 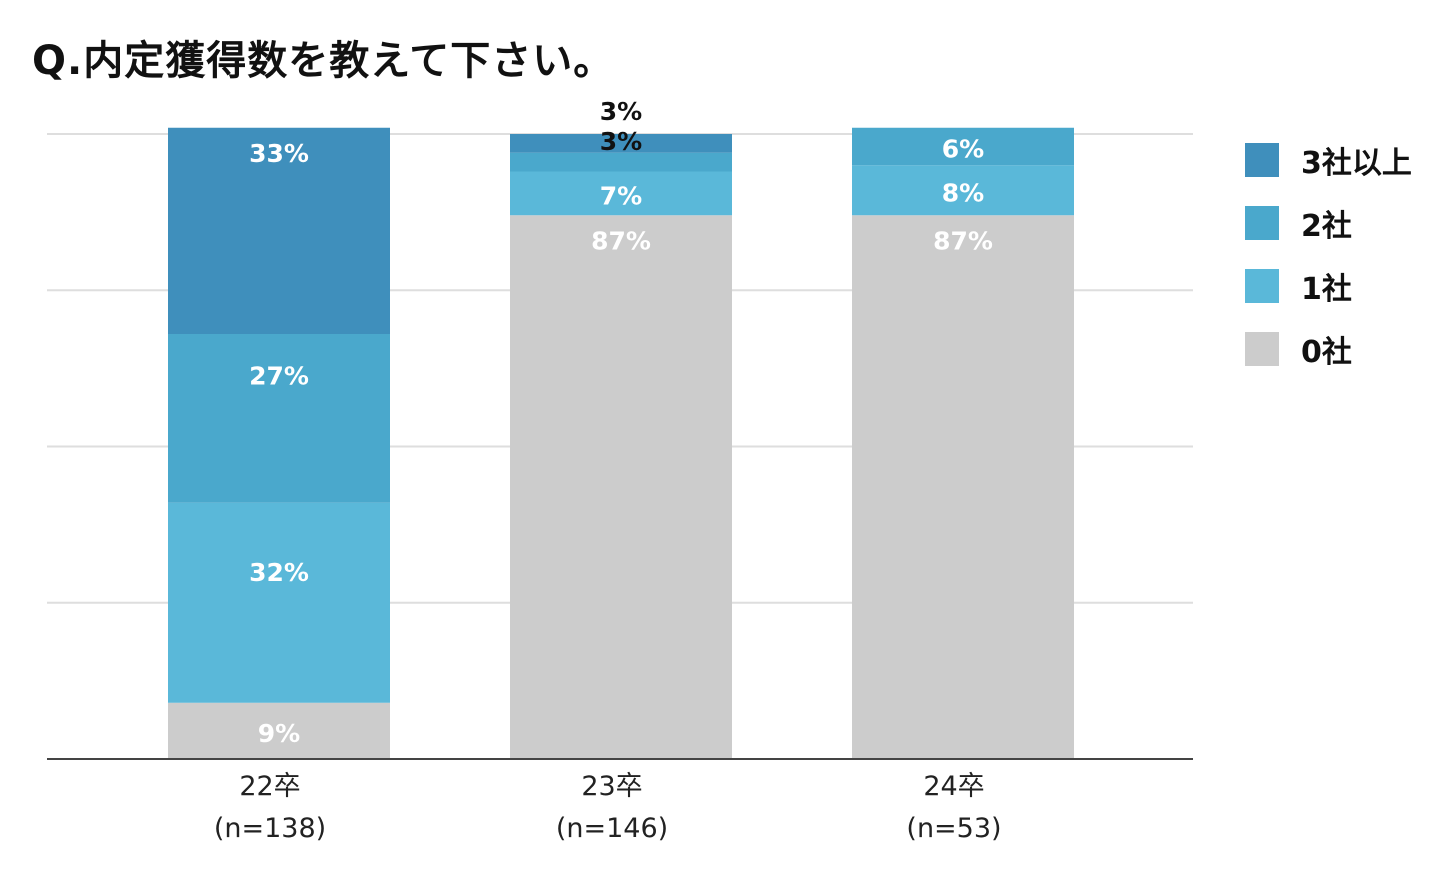 What do you see at coordinates (279, 572) in the screenshot?
I see `data-label: 32%` at bounding box center [279, 572].